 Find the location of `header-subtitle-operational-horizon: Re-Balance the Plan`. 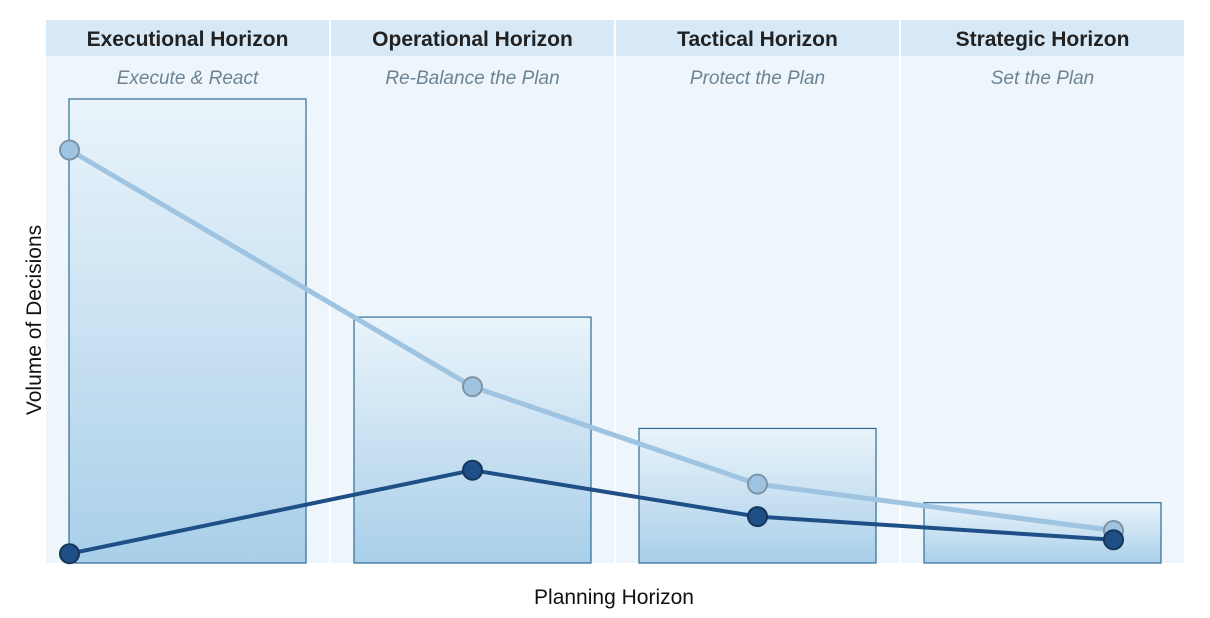

header-subtitle-operational-horizon: Re-Balance the Plan is located at coordinates (472, 78).